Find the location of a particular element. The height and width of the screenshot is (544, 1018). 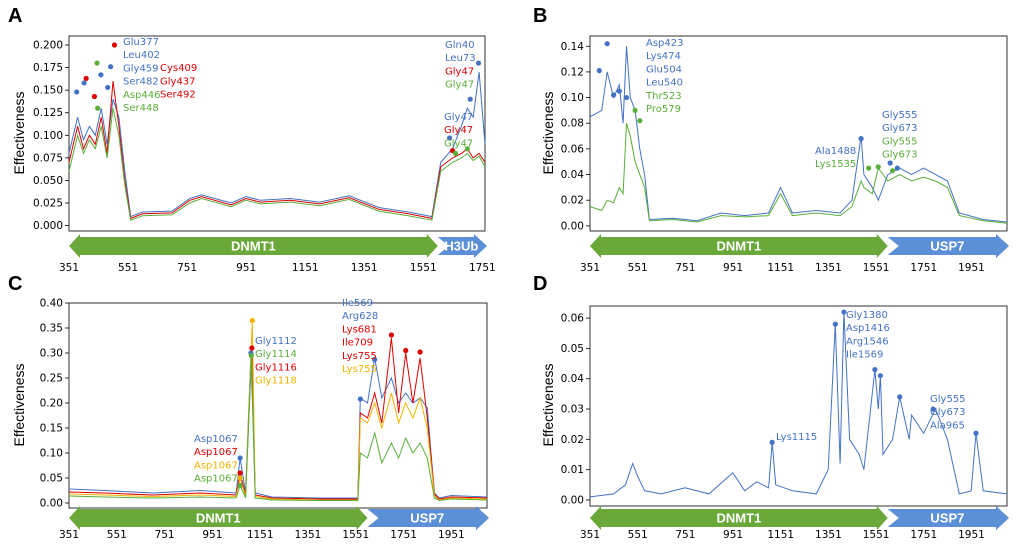

y-tick-label: 0.30 is located at coordinates (51, 354).